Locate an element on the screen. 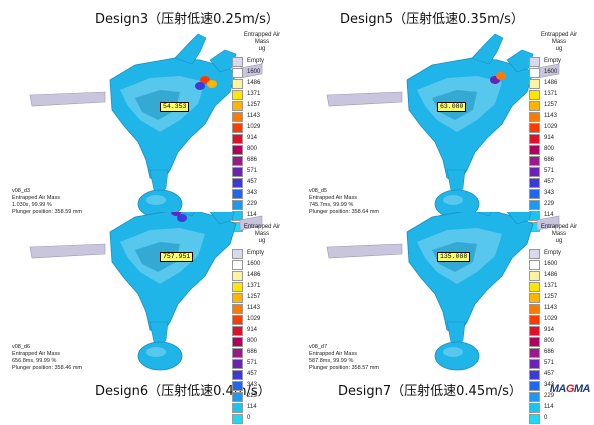 Image resolution: width=594 pixels, height=425 pixels. panel-title-design6: Design6（压射低速0.4m/s） is located at coordinates (183, 391).